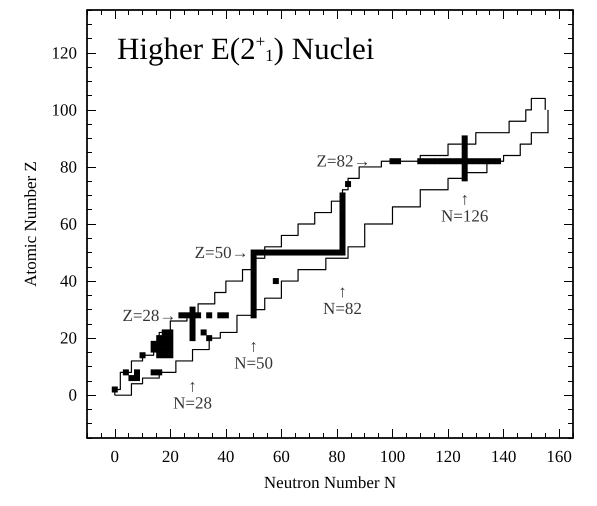  Describe the element at coordinates (30, 224) in the screenshot. I see `y-axis-title: Atomic Number Z` at that location.